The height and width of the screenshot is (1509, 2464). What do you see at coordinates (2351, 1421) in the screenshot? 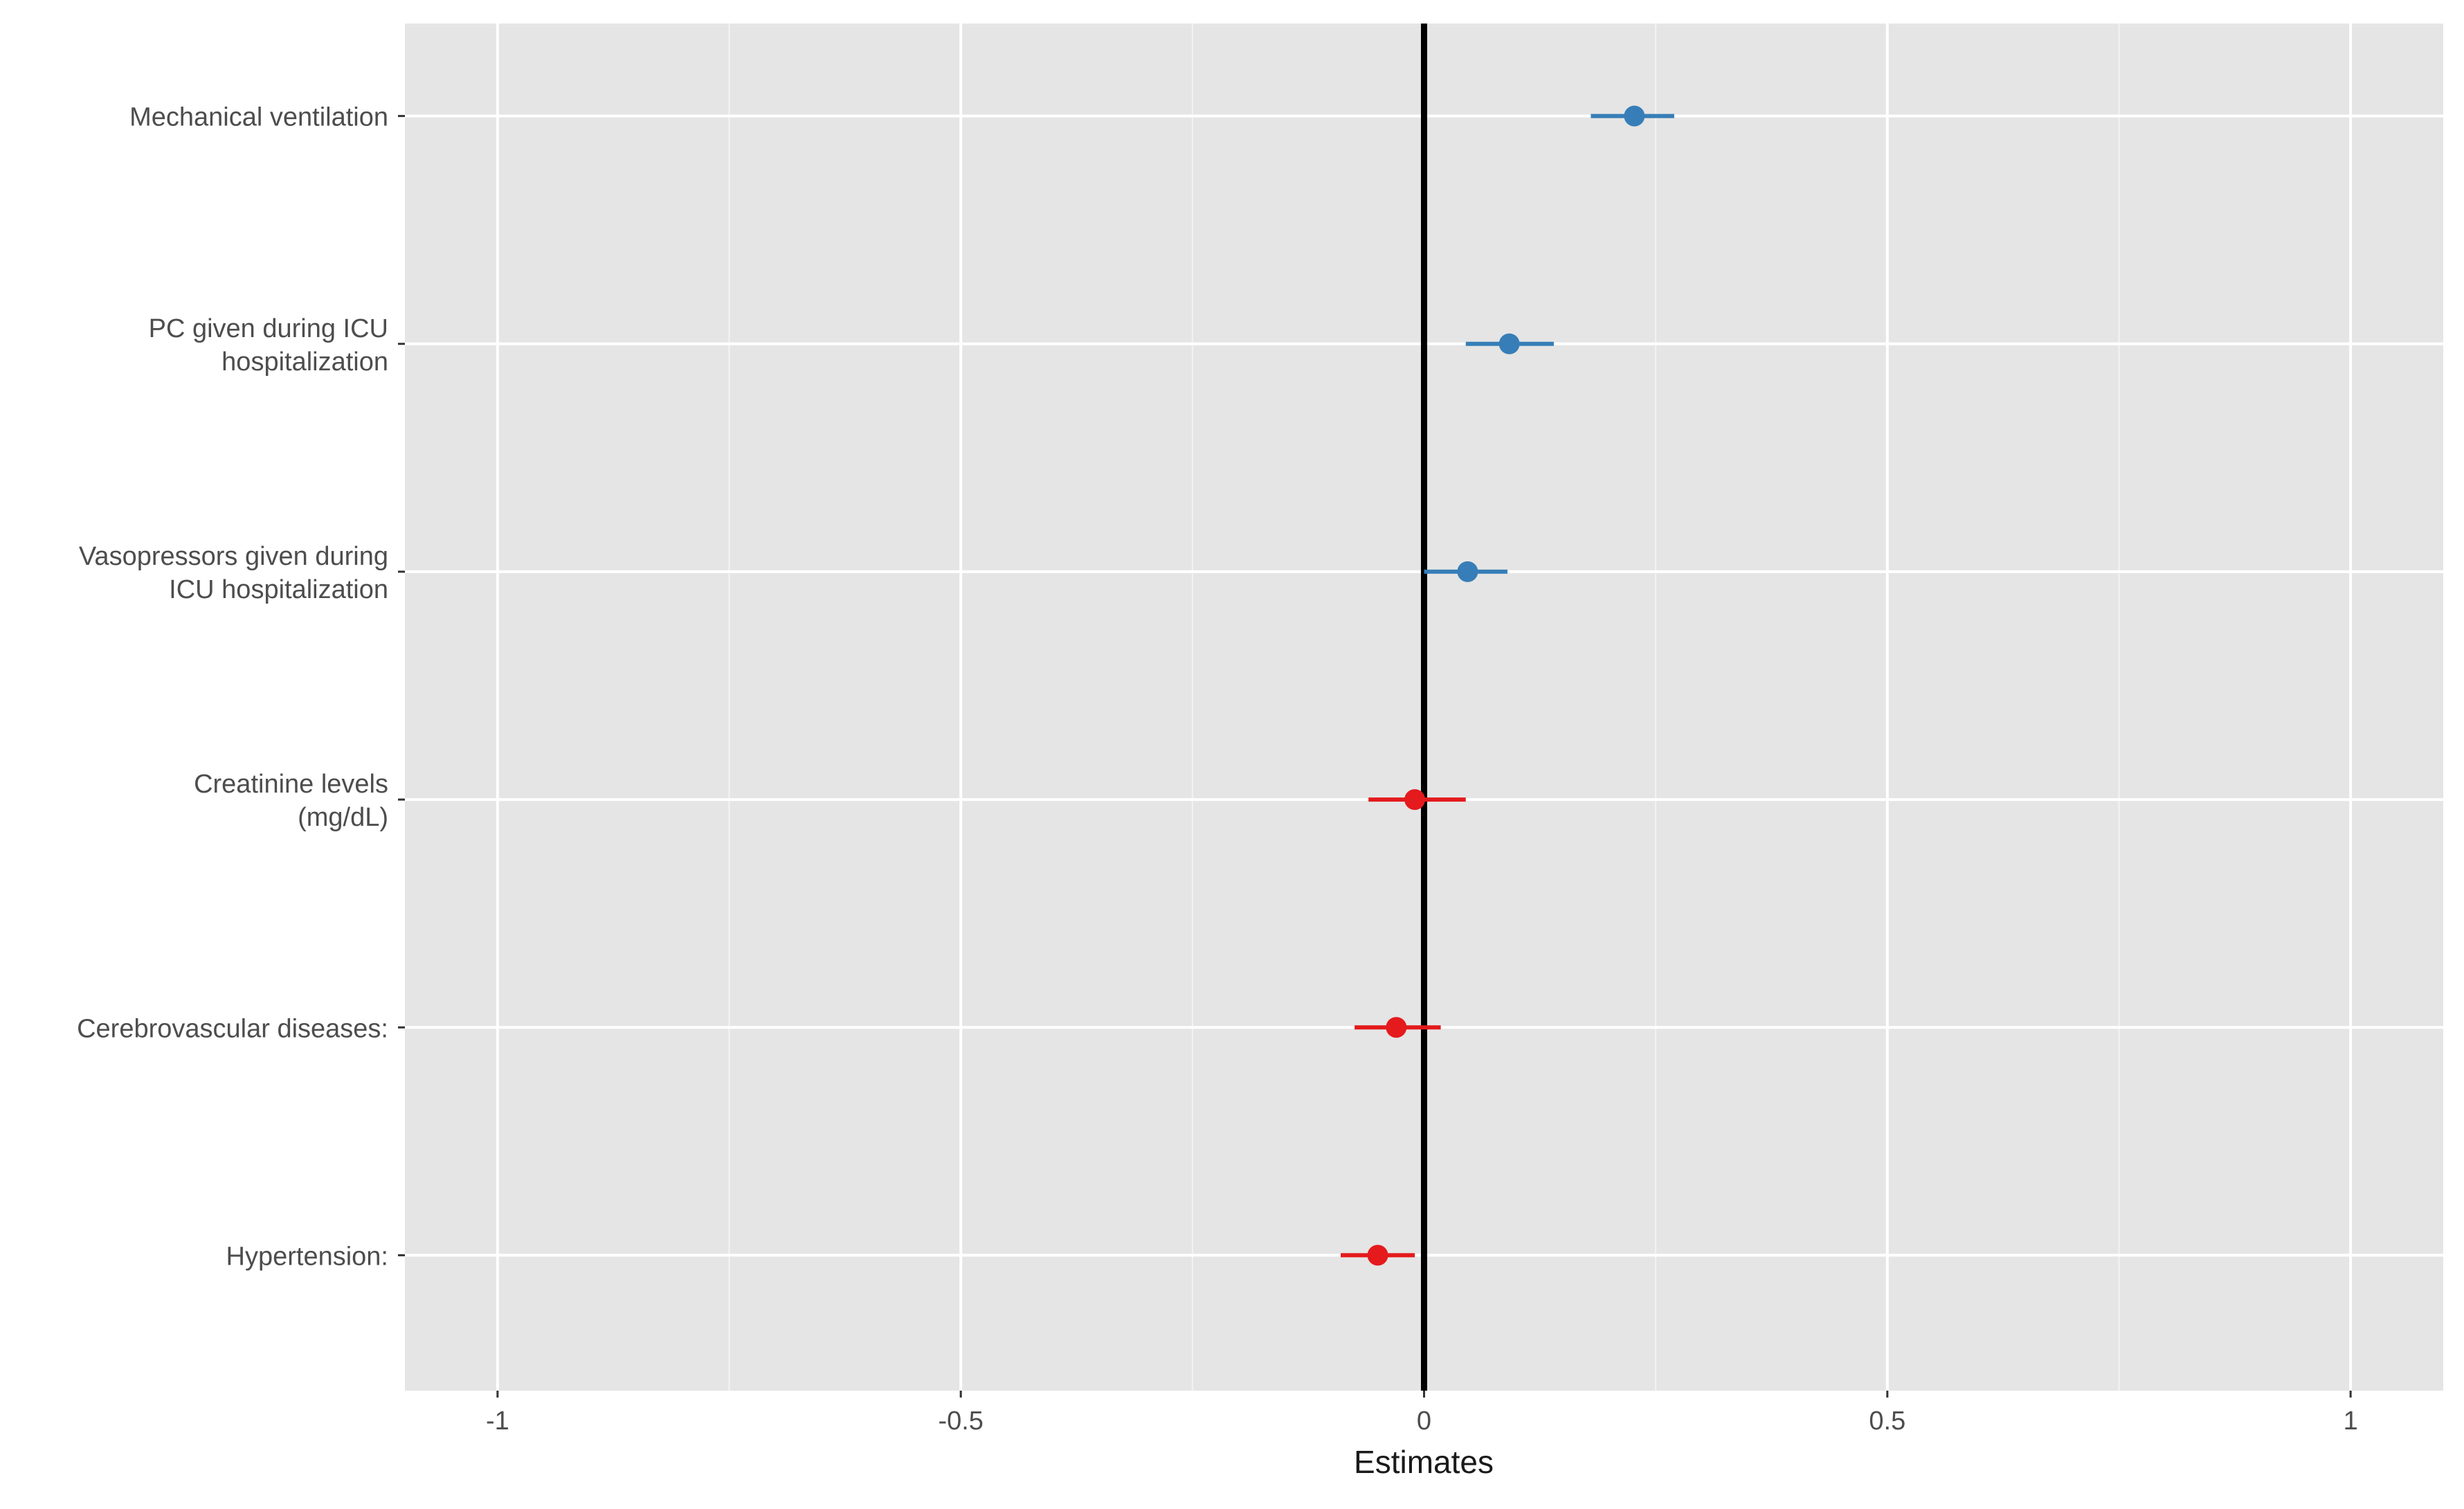
I see `x-tick-label: 1` at bounding box center [2351, 1421].